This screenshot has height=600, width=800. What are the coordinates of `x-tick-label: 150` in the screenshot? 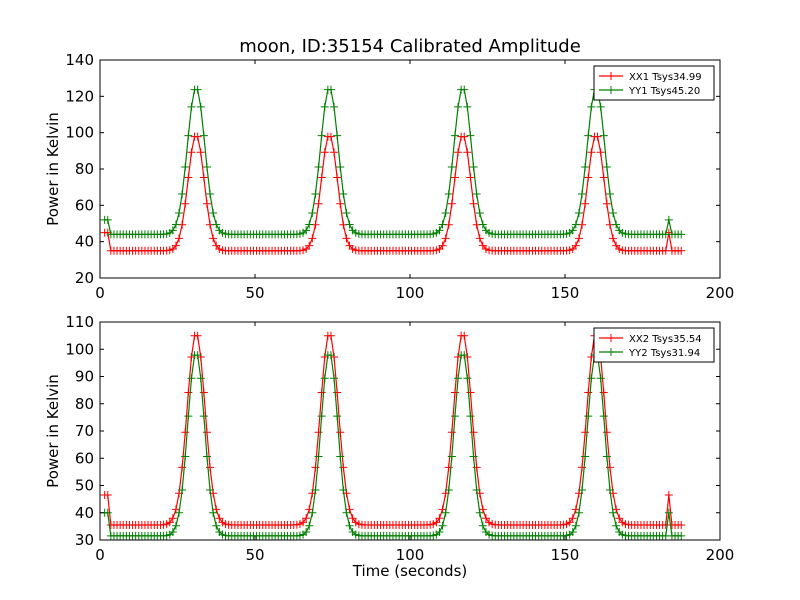 It's located at (565, 293).